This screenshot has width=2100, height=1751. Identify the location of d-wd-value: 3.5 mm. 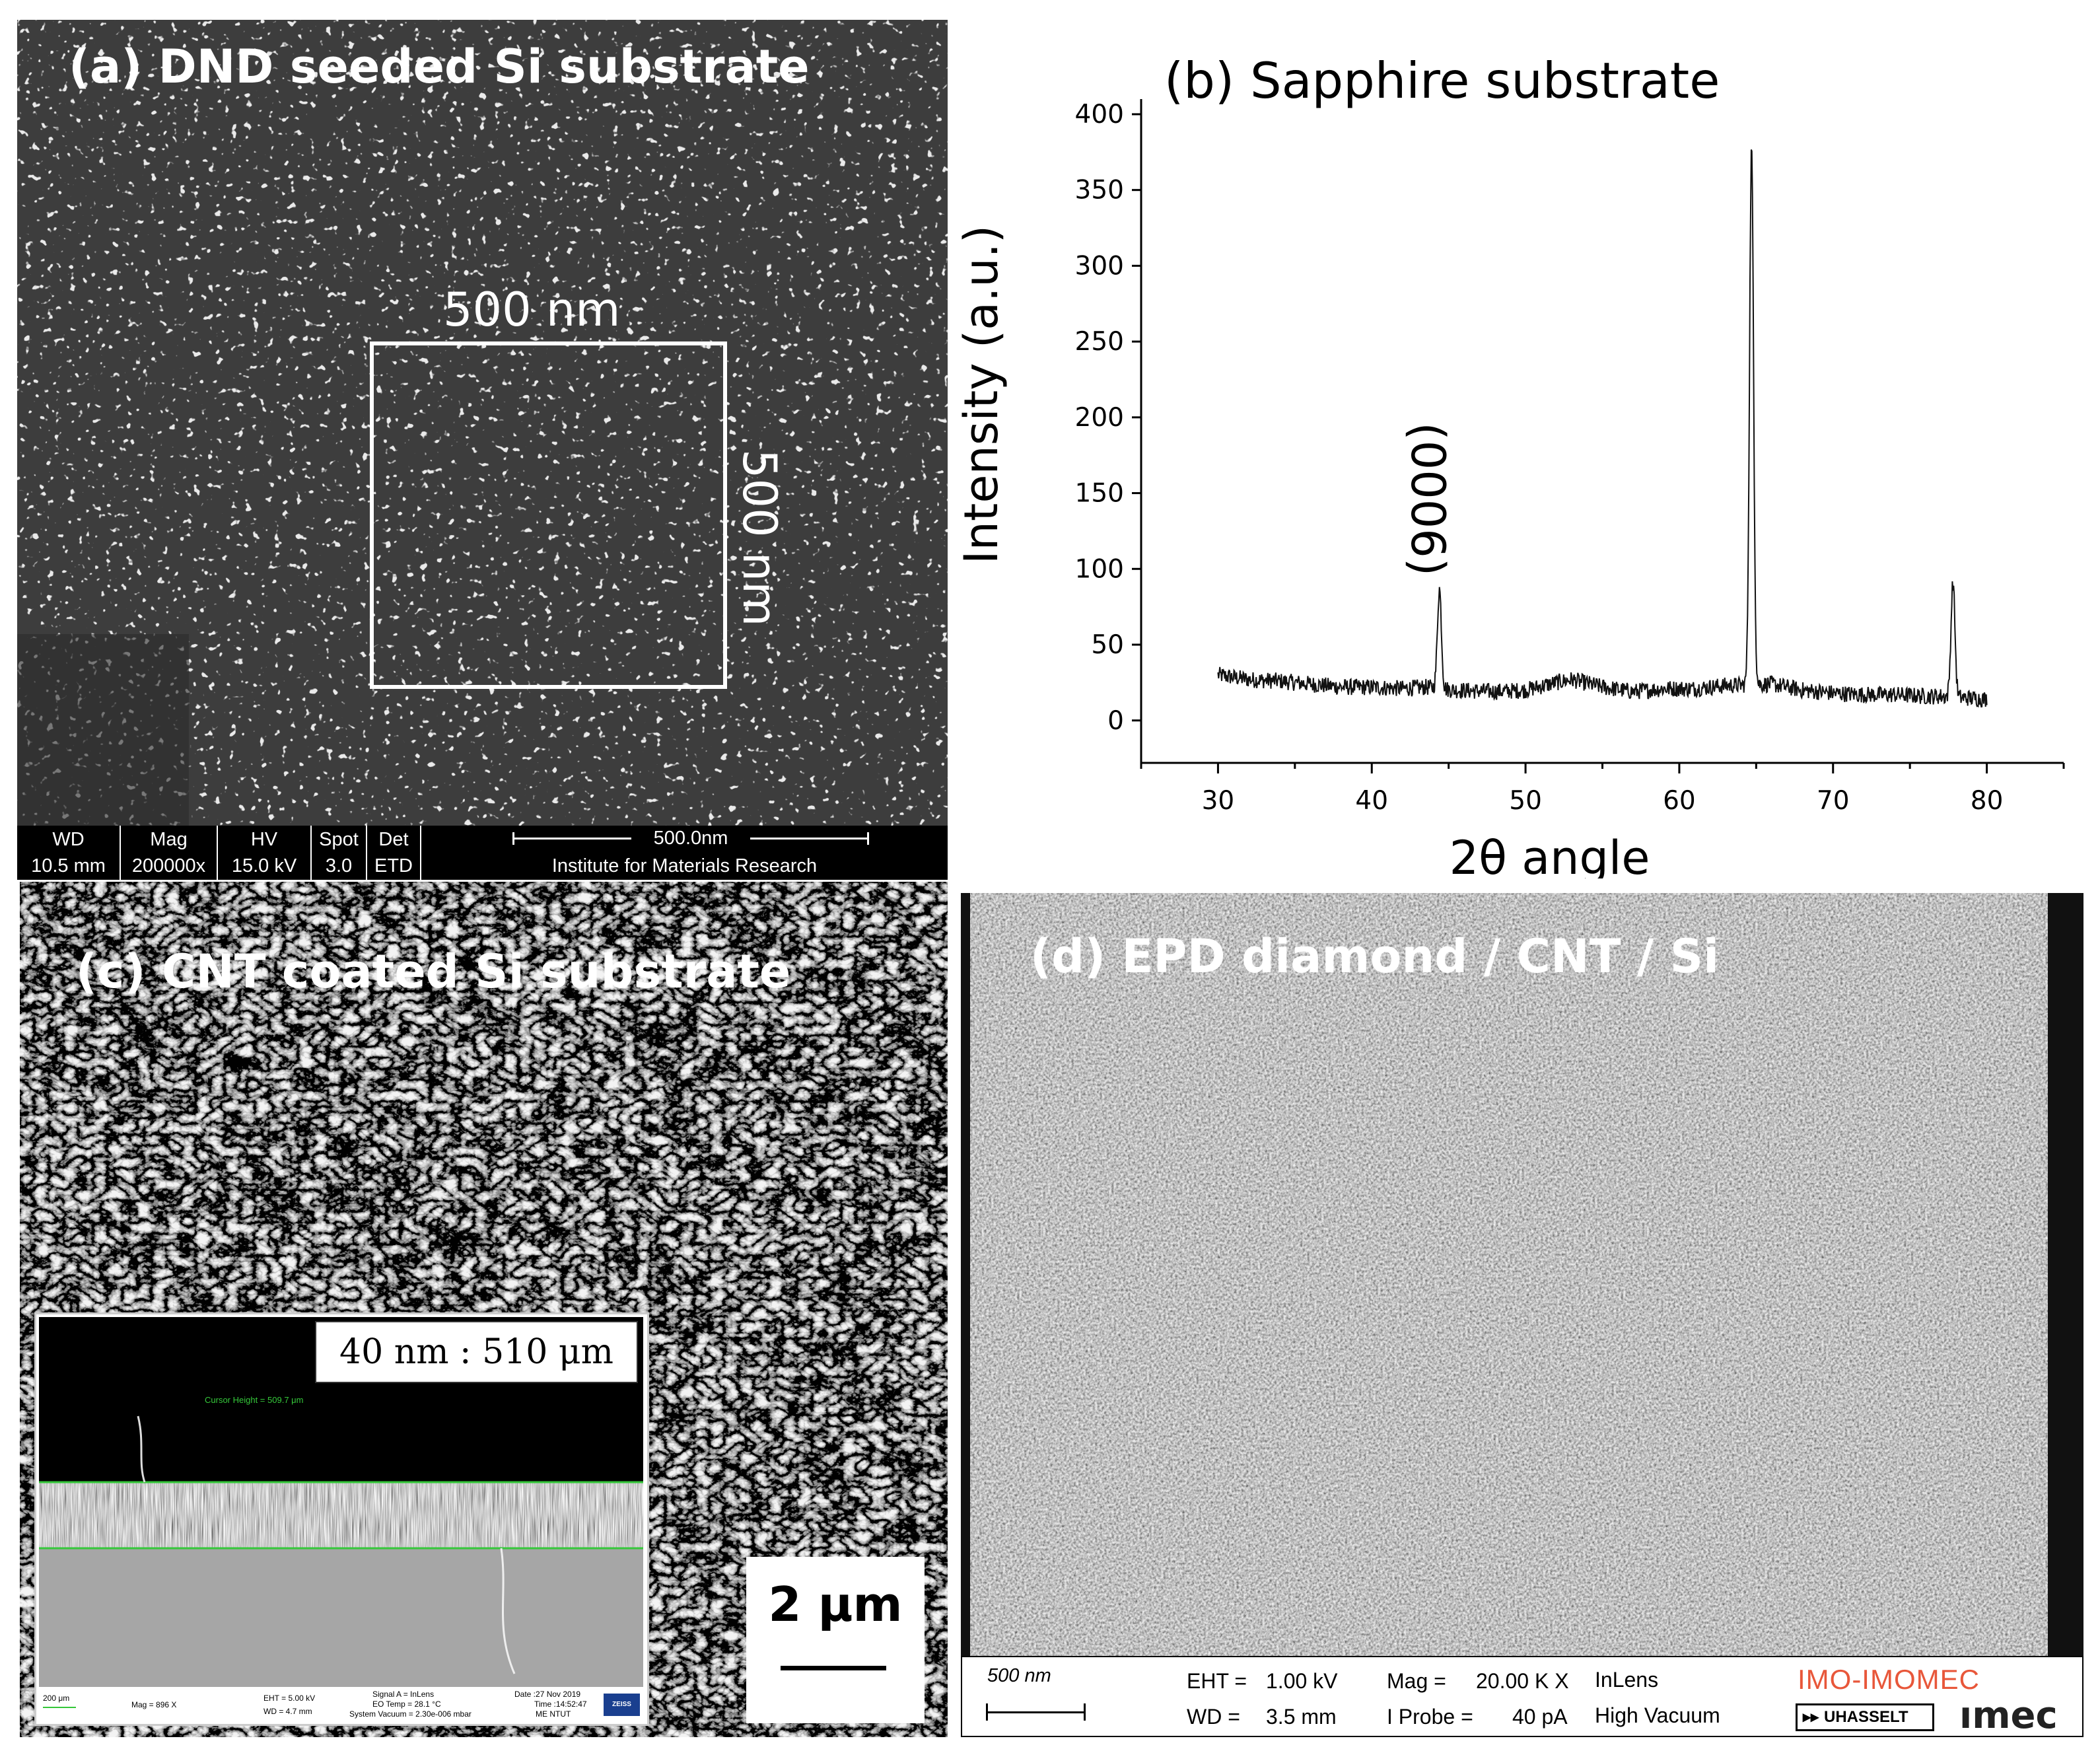
(1301, 1717).